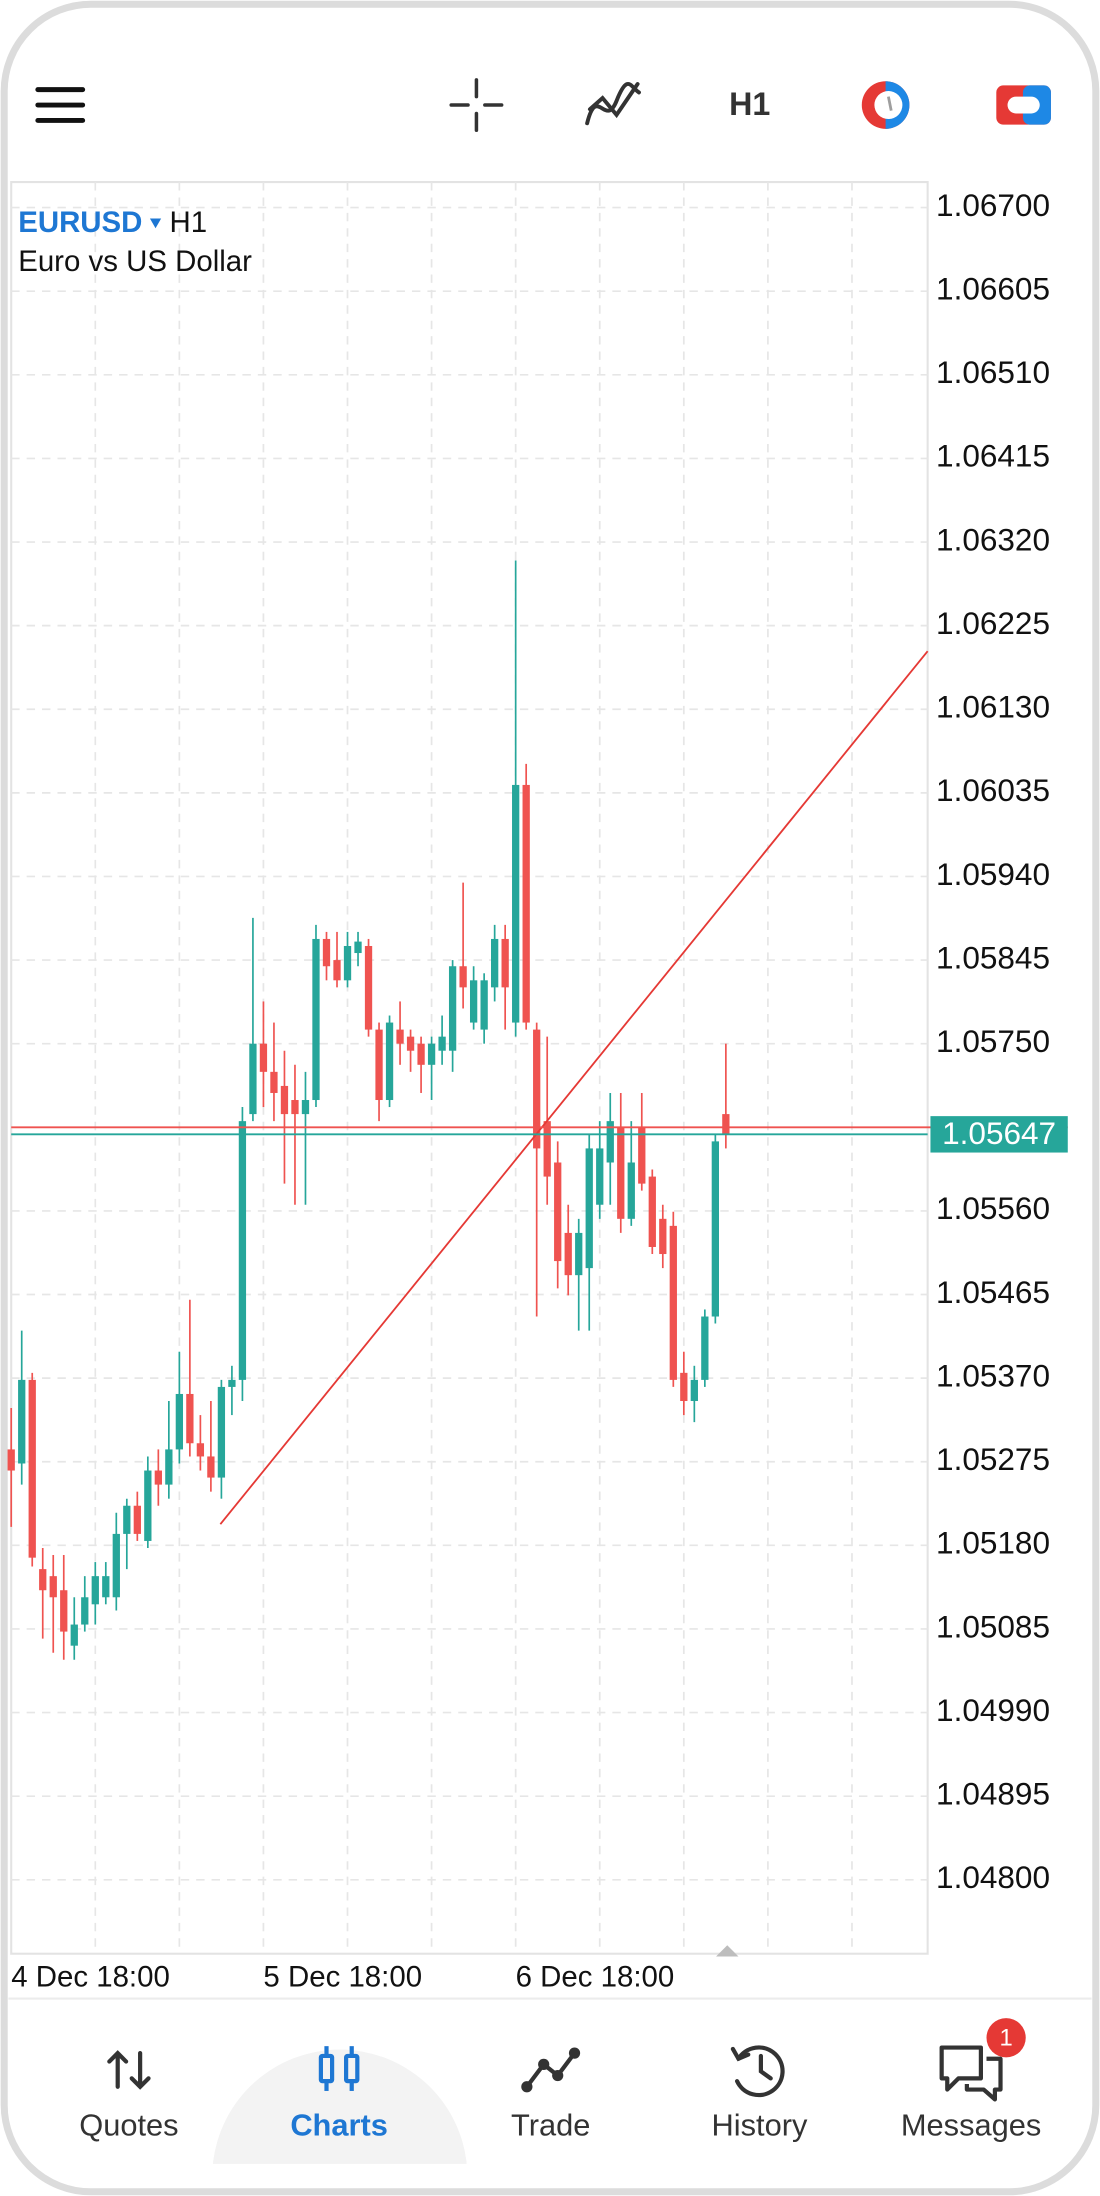 Image resolution: width=1100 pixels, height=2196 pixels. Describe the element at coordinates (339, 2068) in the screenshot. I see `charts-icon` at that location.